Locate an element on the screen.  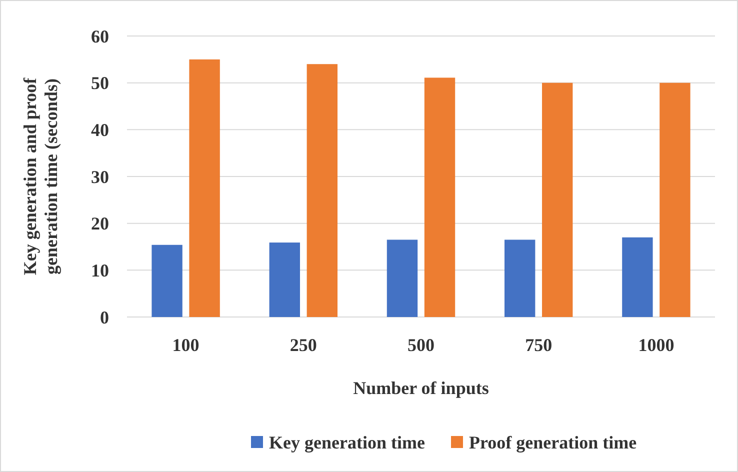
y-tick-label: 30 is located at coordinates (100, 176).